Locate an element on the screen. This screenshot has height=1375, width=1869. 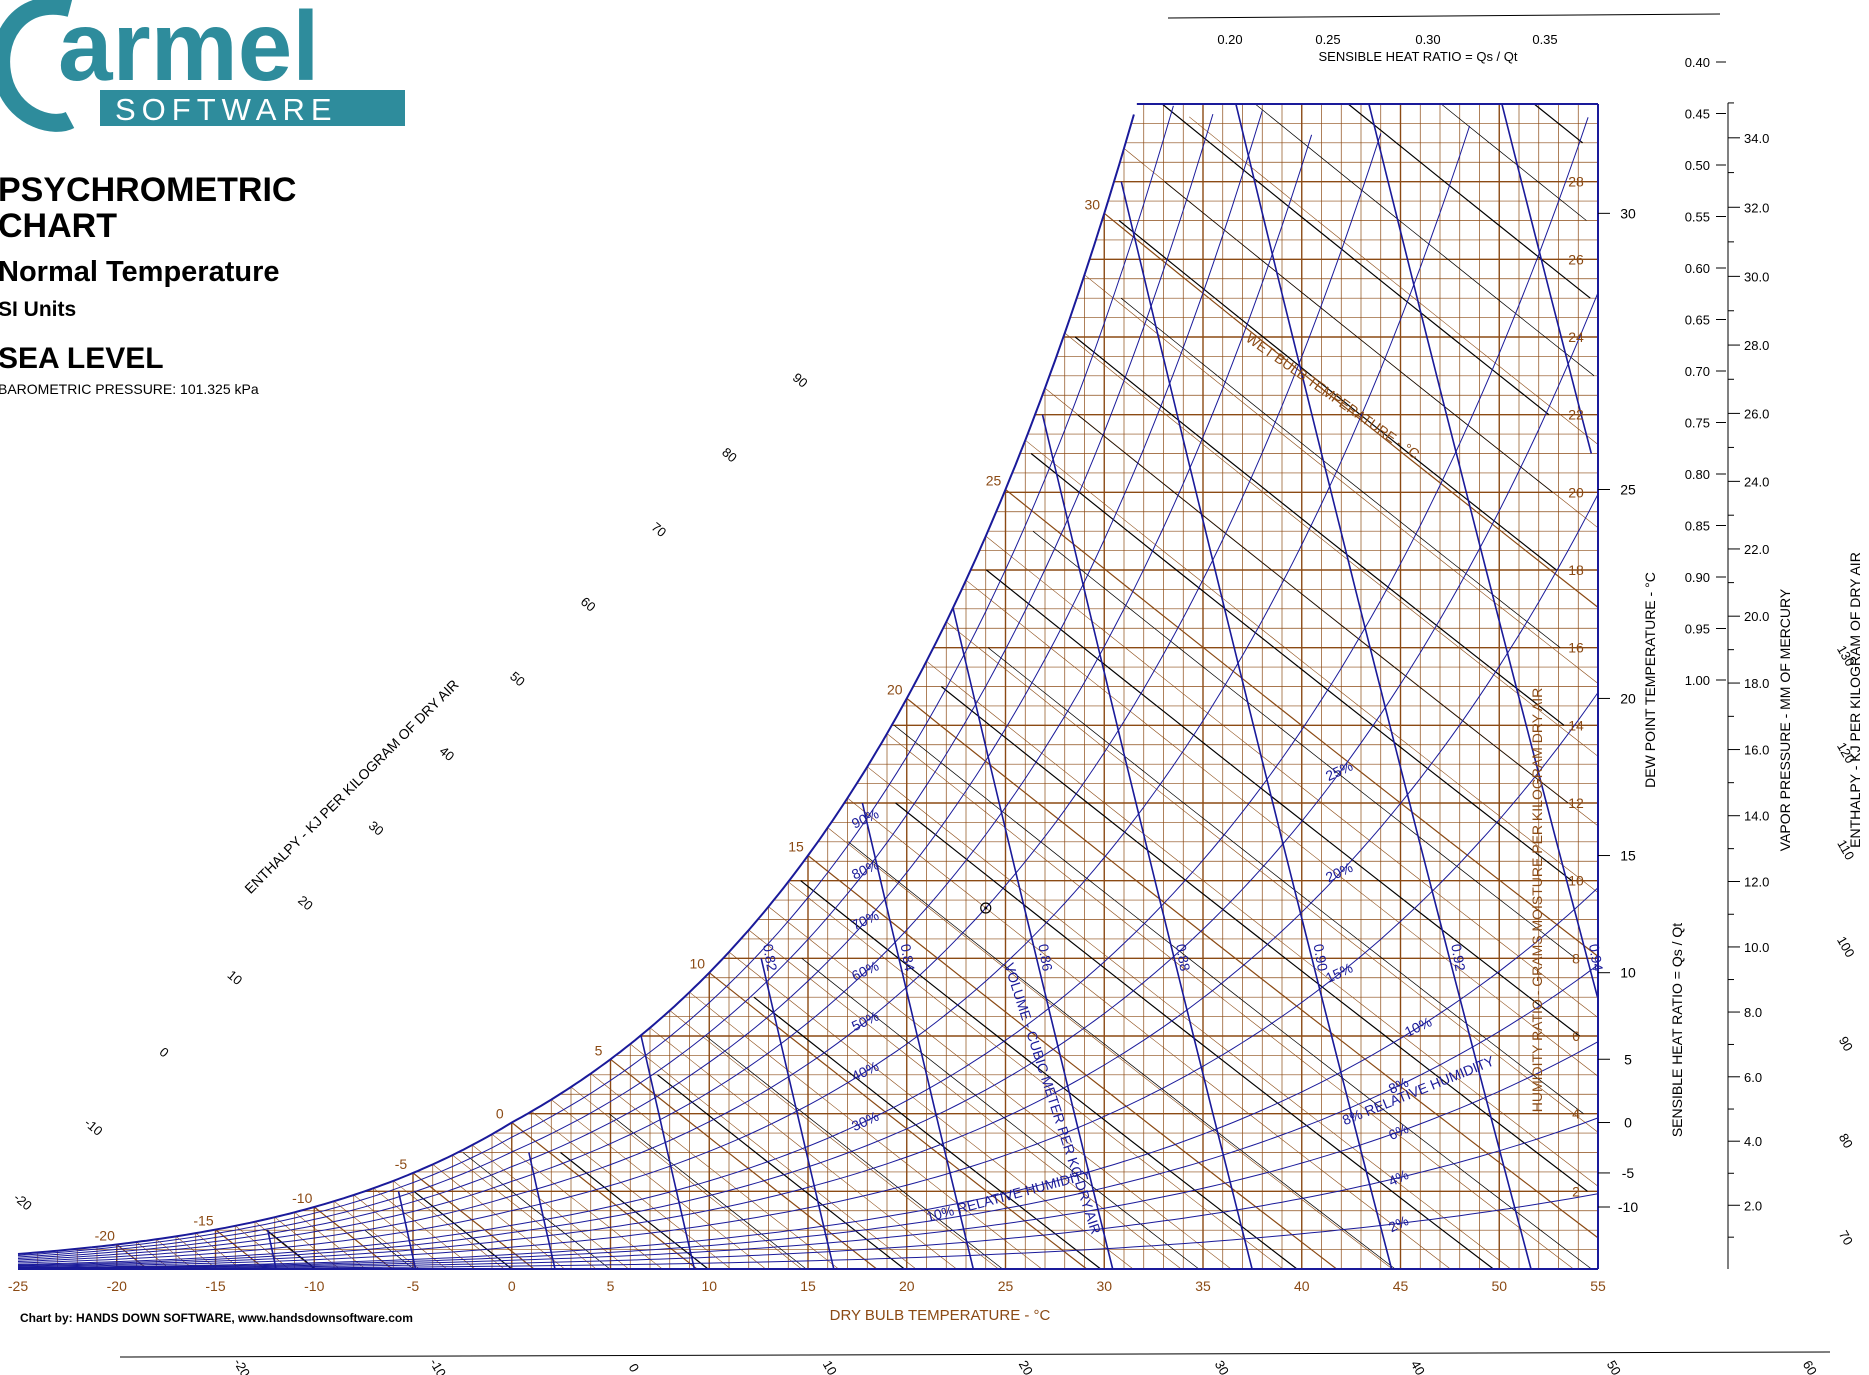
chart-title: PSYCHROMETRIC CHART is located at coordinates (148, 208).